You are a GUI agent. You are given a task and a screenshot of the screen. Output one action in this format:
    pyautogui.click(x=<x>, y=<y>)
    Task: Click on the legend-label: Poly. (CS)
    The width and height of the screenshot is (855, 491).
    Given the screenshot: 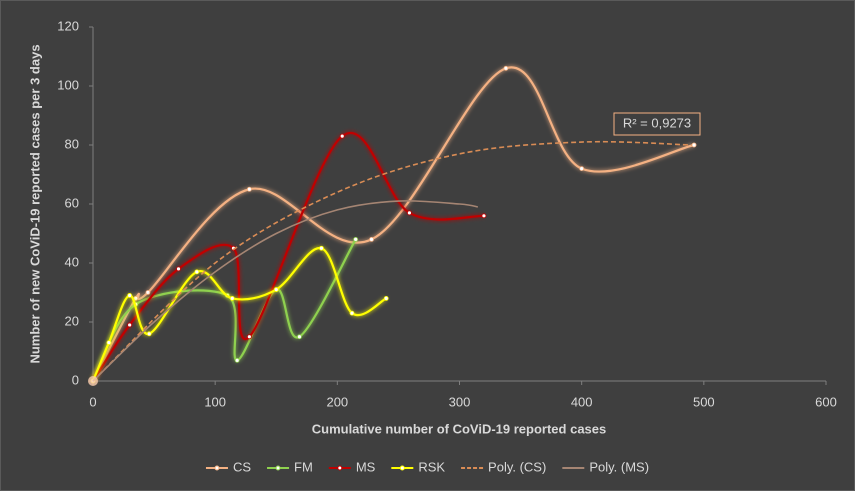 What is the action you would take?
    pyautogui.click(x=517, y=466)
    